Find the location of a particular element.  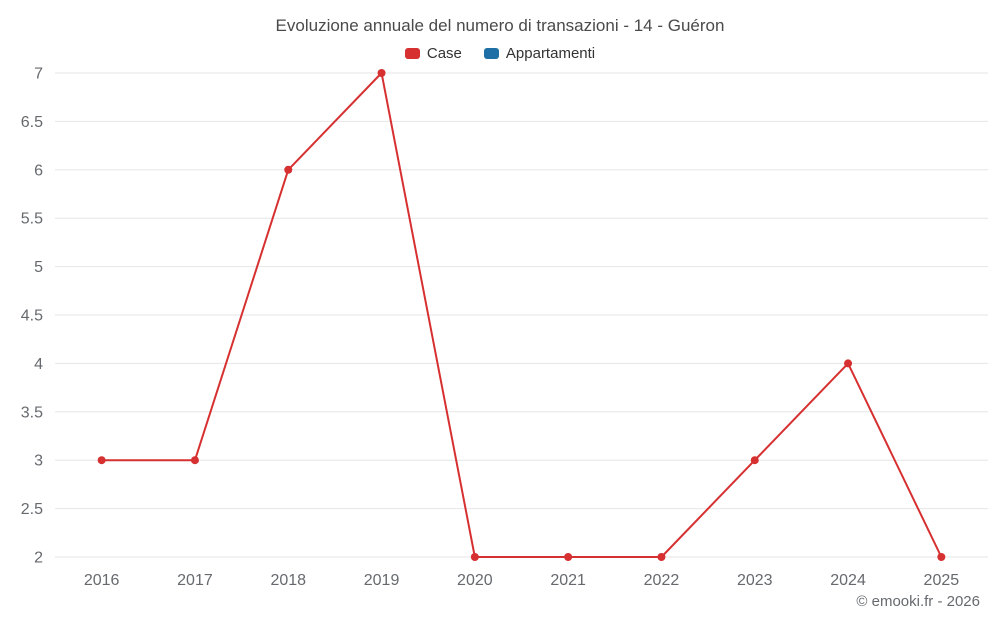

legend-swatch-case is located at coordinates (412, 53).